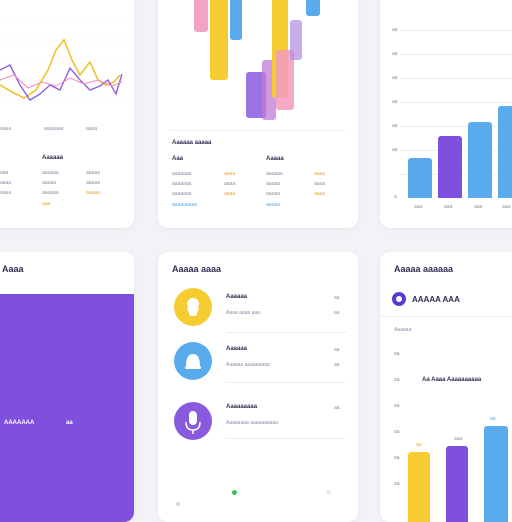  I want to click on column-heading: Aaaaa, so click(275, 159).